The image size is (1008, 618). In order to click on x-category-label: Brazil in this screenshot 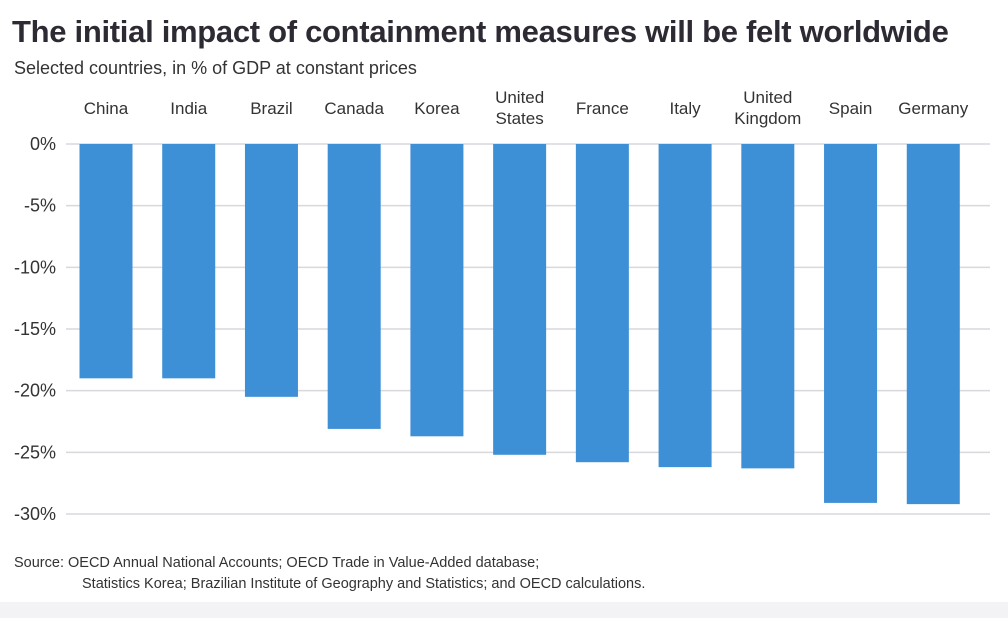, I will do `click(271, 108)`.